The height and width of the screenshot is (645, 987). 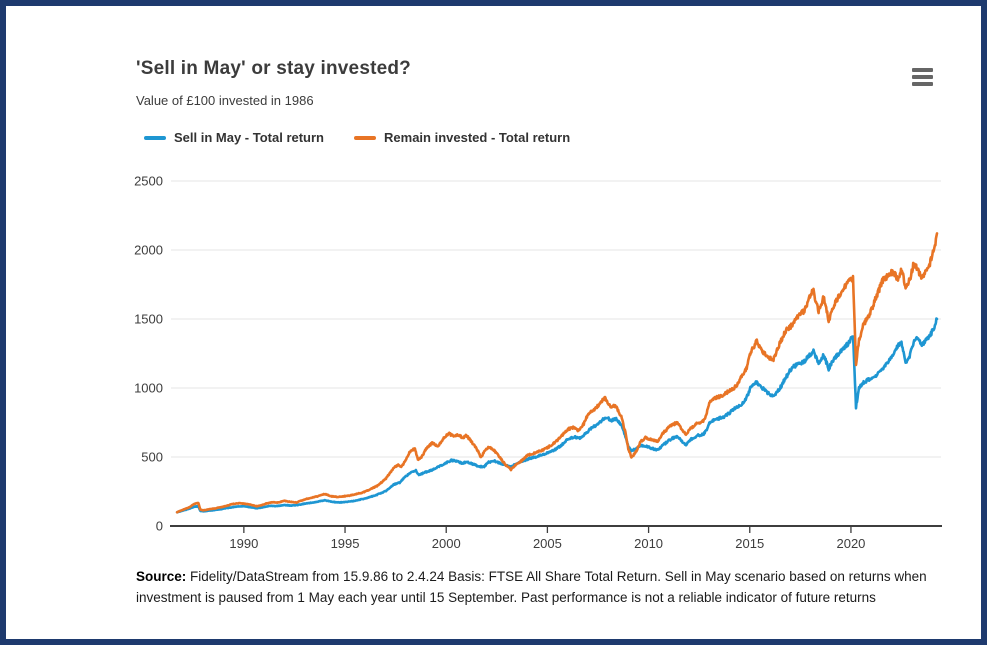 What do you see at coordinates (365, 137) in the screenshot?
I see `legend-marker-orange-icon` at bounding box center [365, 137].